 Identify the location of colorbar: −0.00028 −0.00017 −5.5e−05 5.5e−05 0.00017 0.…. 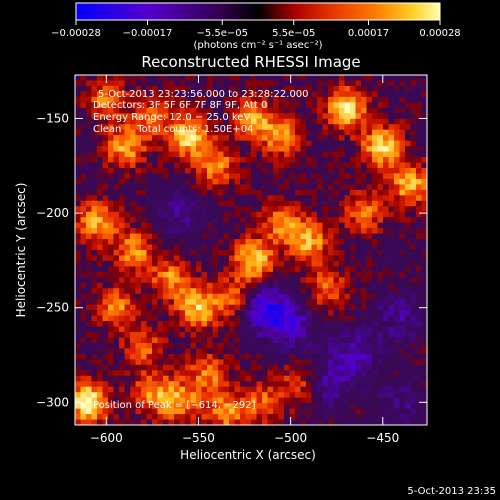
(256, 26).